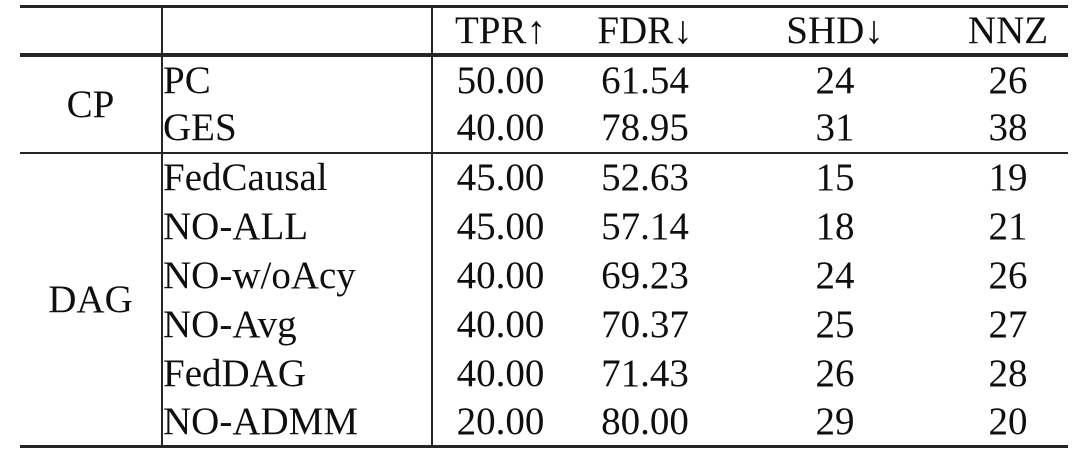  Describe the element at coordinates (835, 226) in the screenshot. I see `metric-value: 18` at that location.